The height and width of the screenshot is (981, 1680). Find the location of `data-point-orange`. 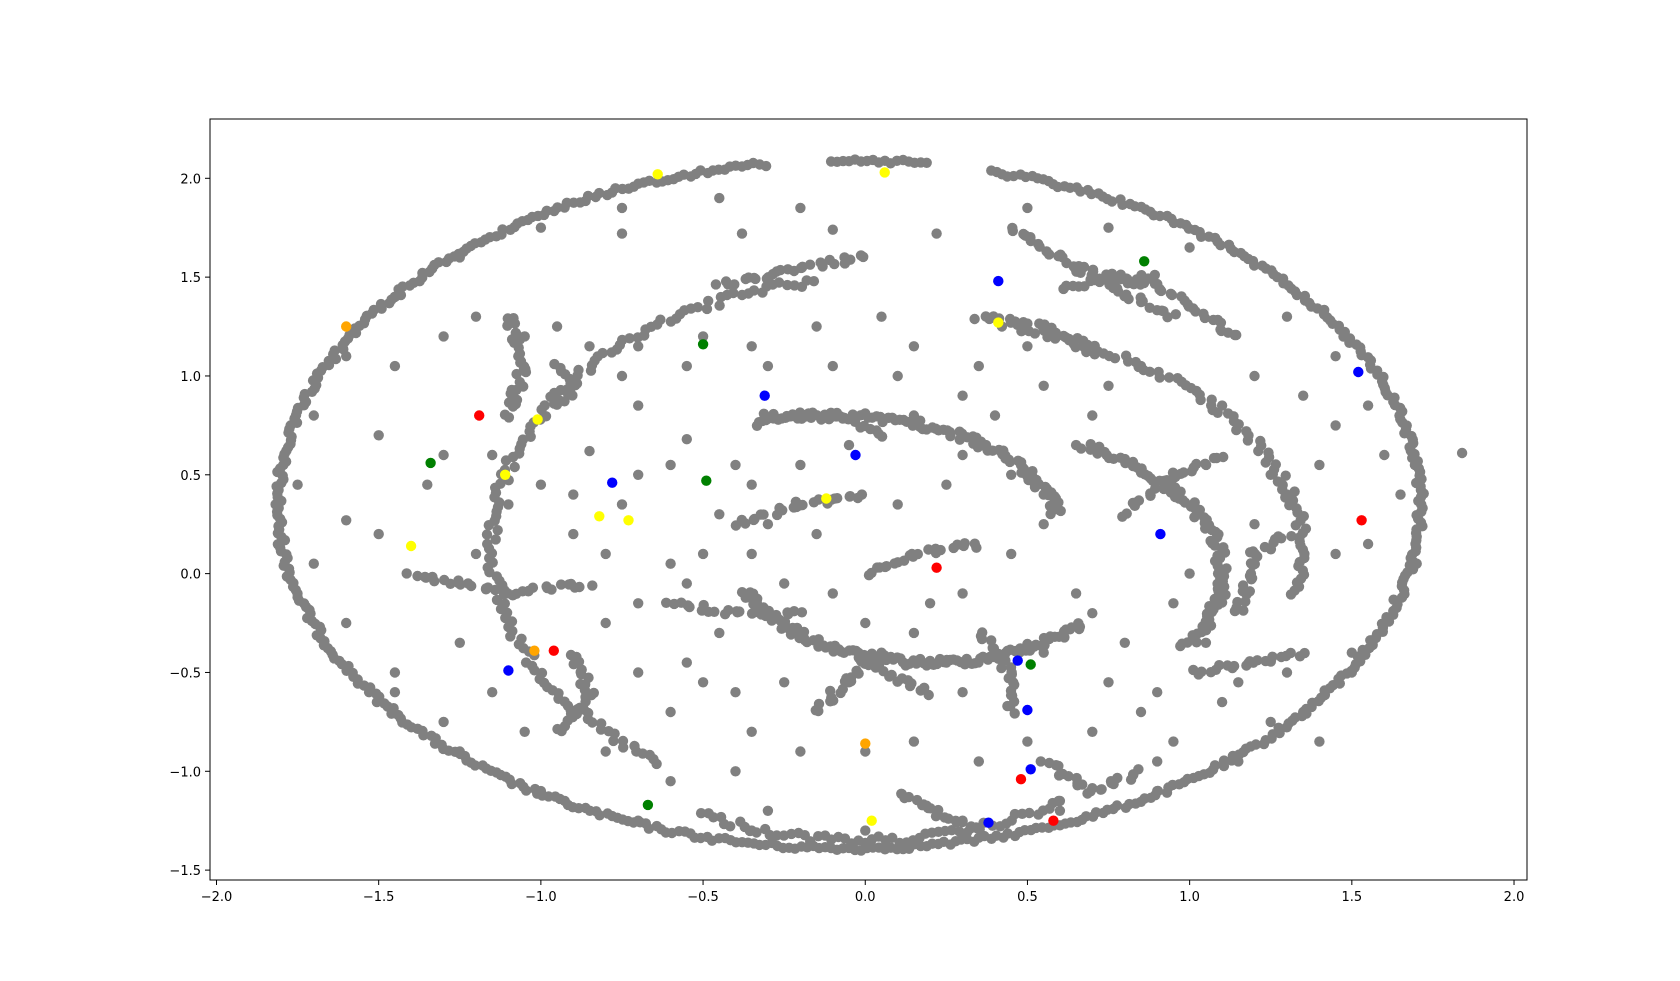

data-point-orange is located at coordinates (534, 650).